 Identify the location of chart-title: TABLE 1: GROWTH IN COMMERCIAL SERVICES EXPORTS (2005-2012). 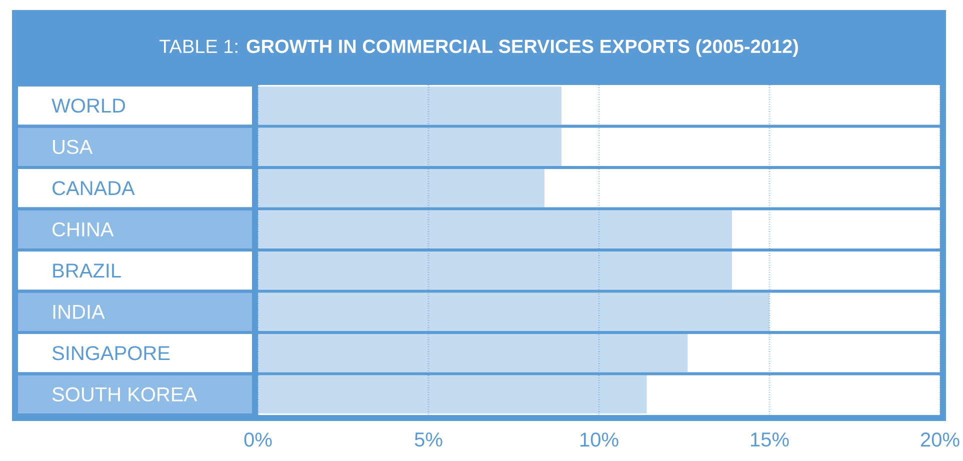
(479, 48).